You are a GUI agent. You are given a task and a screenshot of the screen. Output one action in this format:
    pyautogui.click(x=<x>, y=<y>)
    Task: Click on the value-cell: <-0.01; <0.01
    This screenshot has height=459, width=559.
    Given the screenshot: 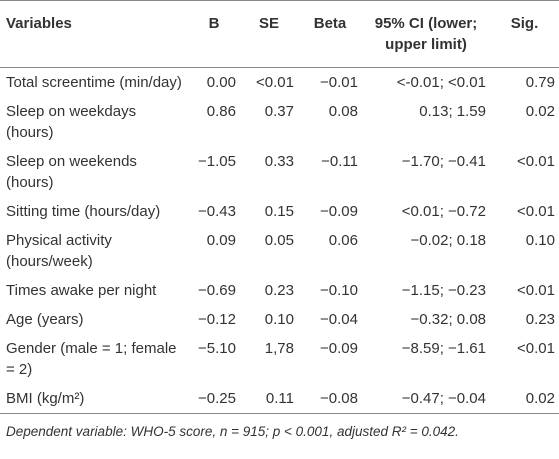 What is the action you would take?
    pyautogui.click(x=441, y=82)
    